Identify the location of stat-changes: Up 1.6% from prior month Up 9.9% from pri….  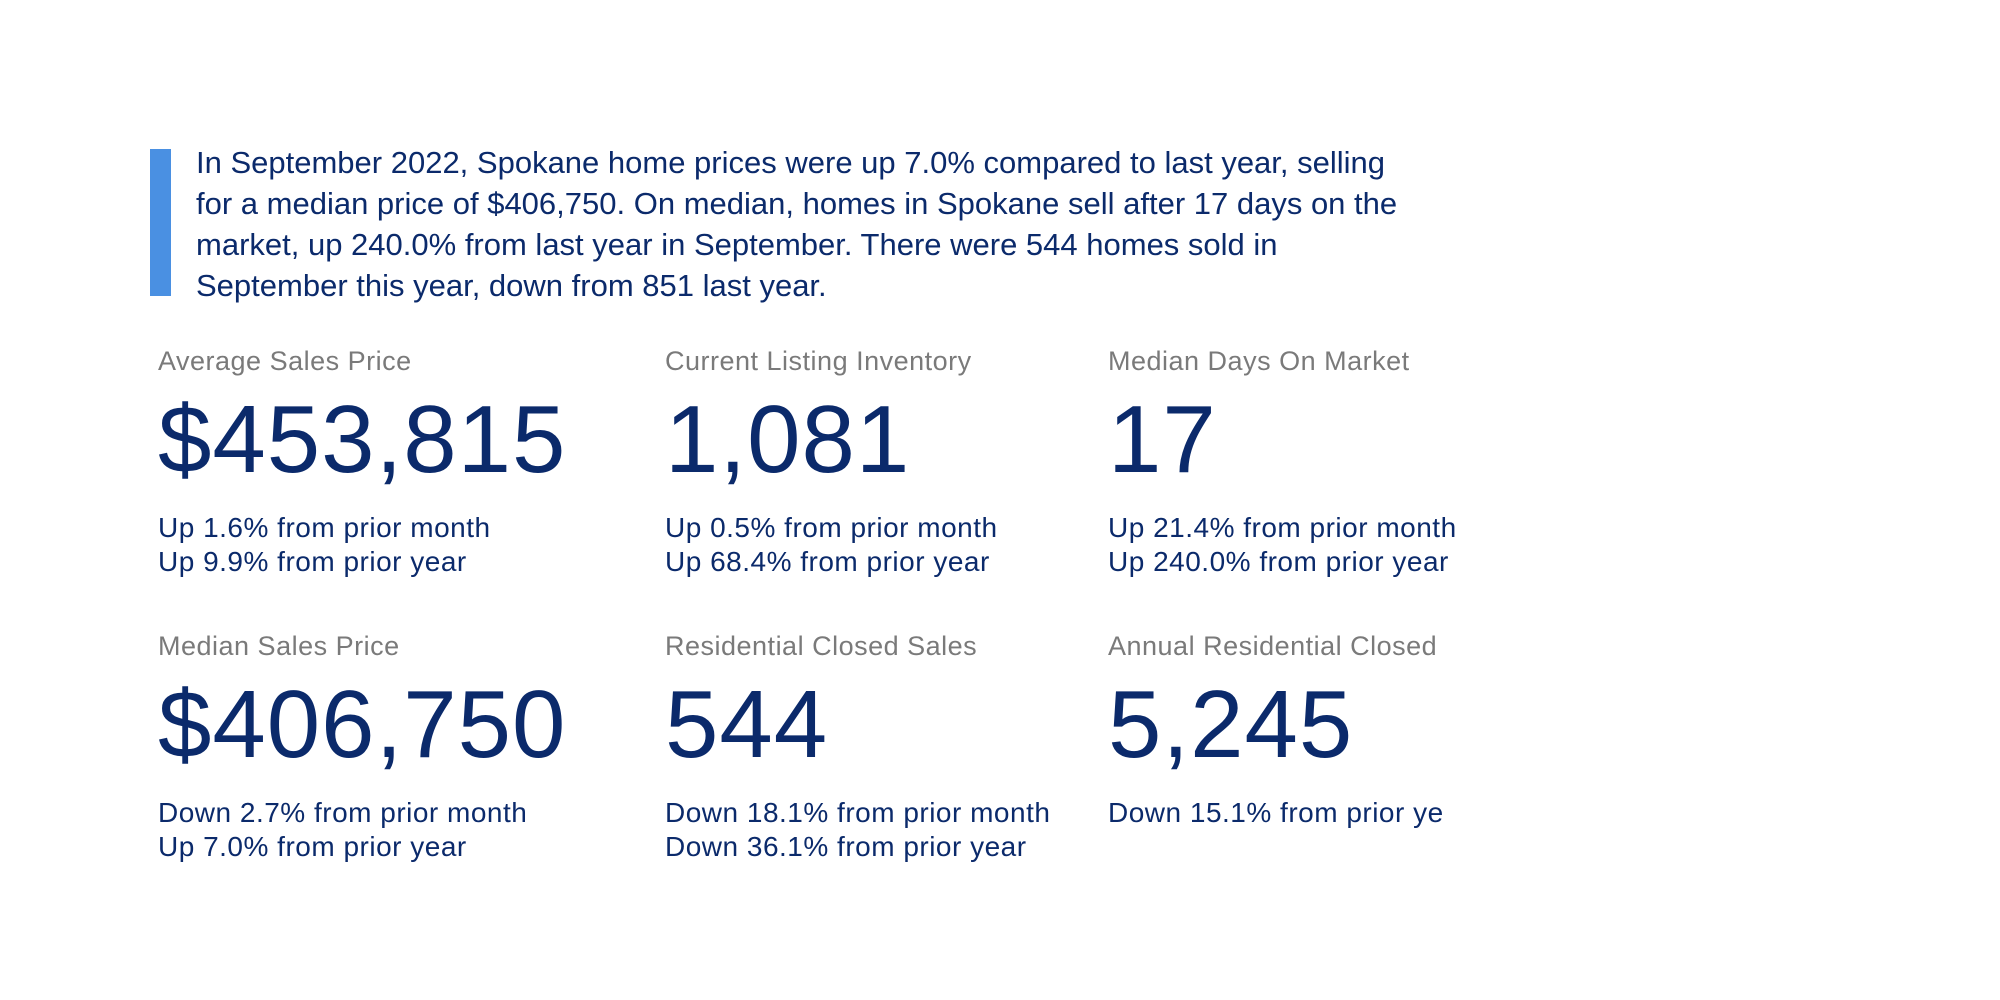
(398, 545).